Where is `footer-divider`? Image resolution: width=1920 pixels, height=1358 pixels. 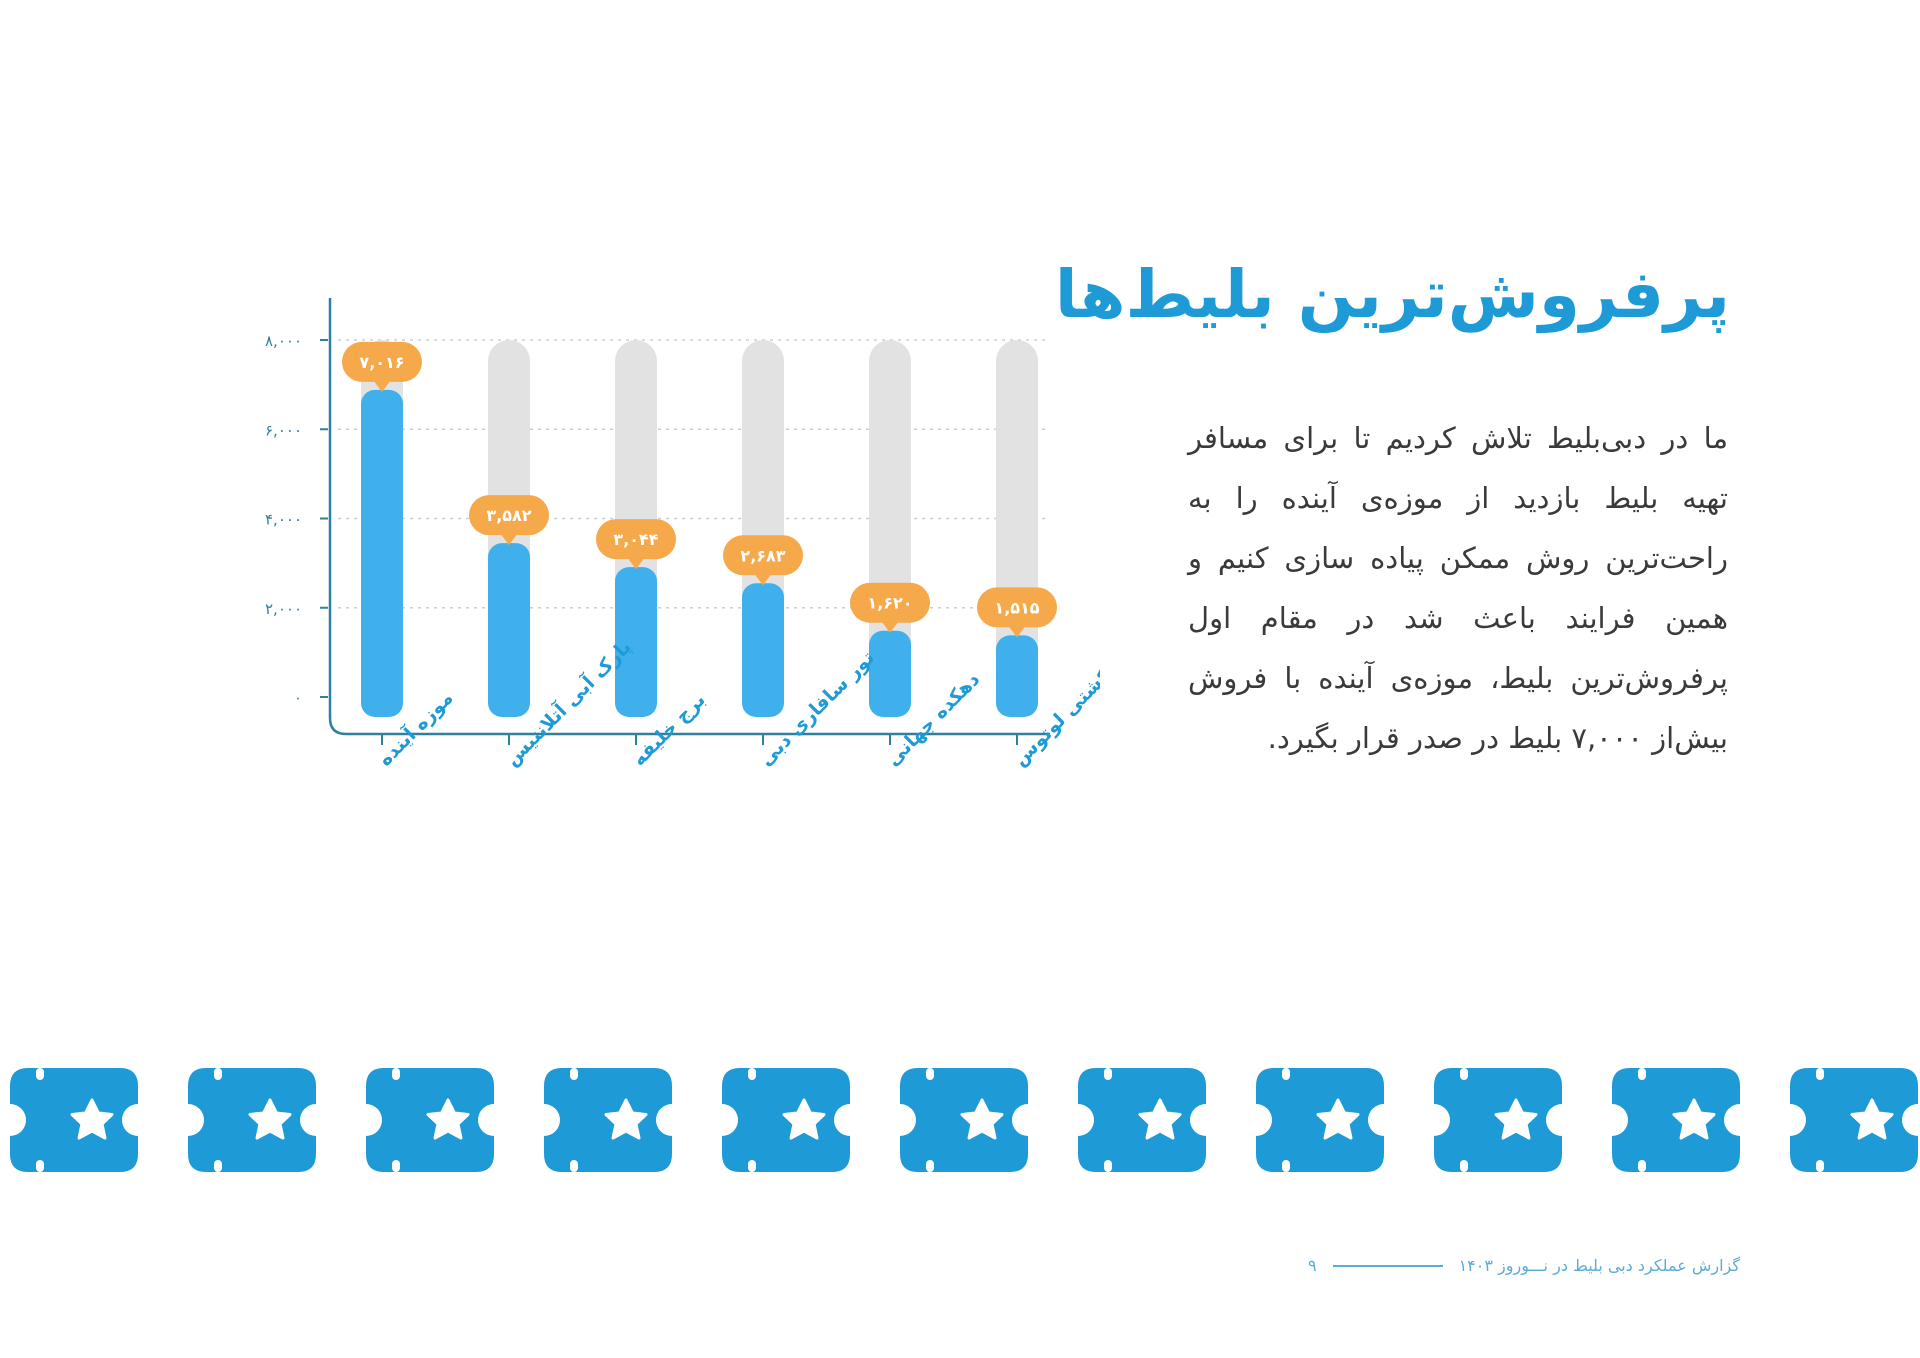 footer-divider is located at coordinates (1387, 1265).